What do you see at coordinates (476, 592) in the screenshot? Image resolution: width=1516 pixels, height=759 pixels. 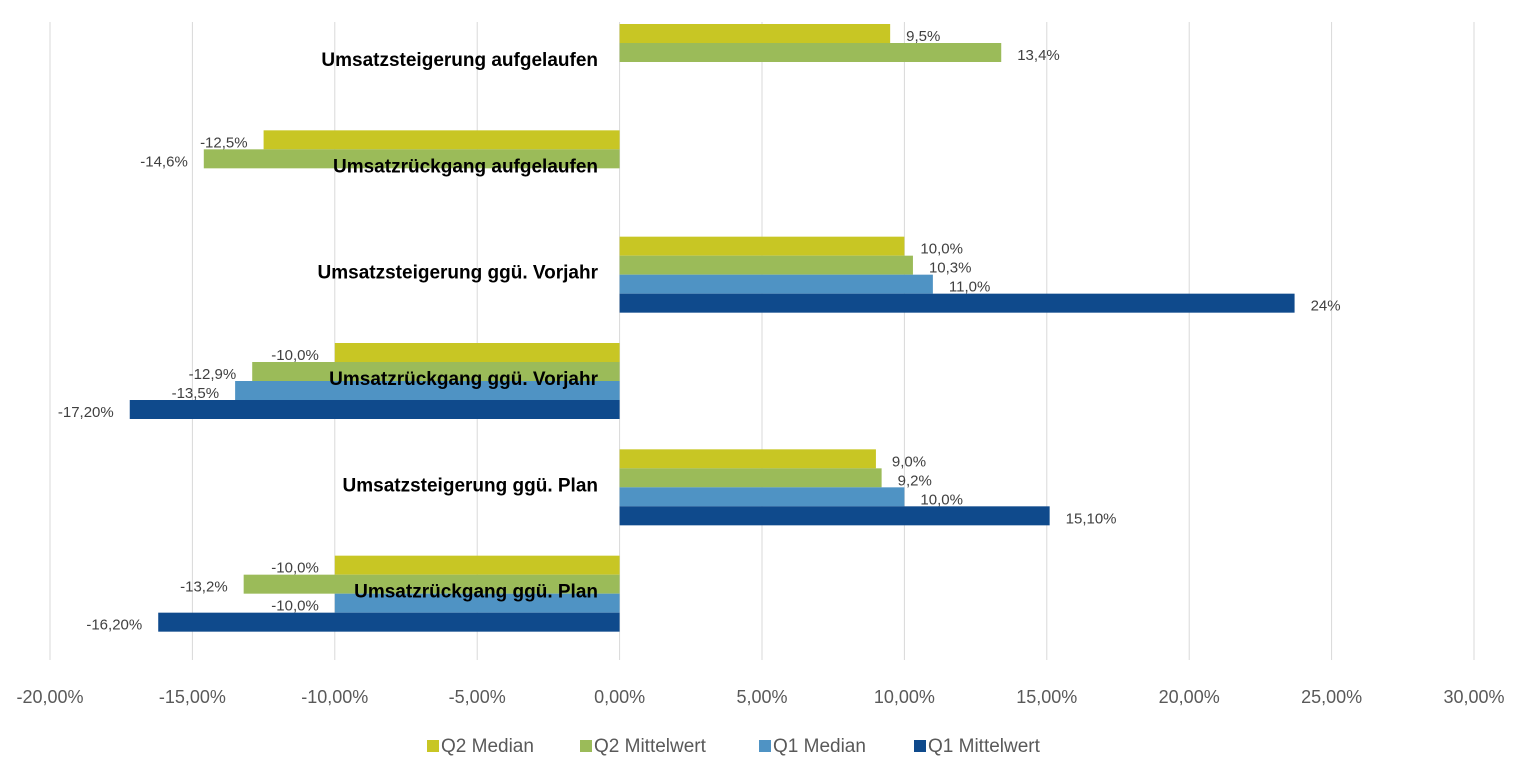 I see `category-label: Umsatzrückgang ggü. Plan` at bounding box center [476, 592].